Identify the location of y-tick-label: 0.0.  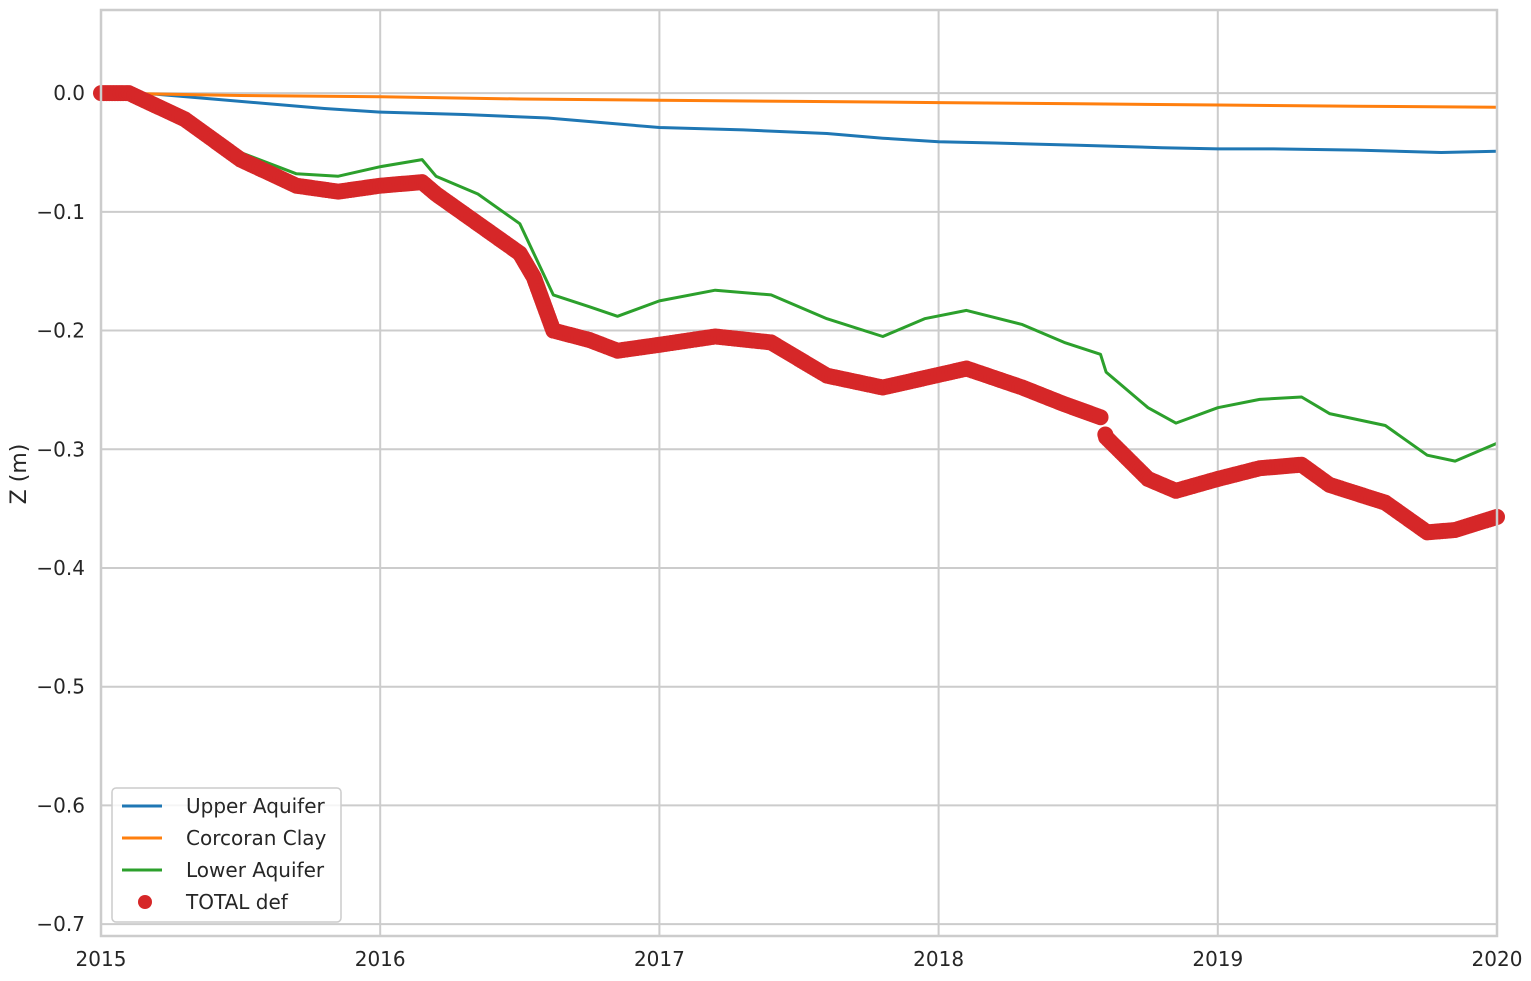
(69, 93).